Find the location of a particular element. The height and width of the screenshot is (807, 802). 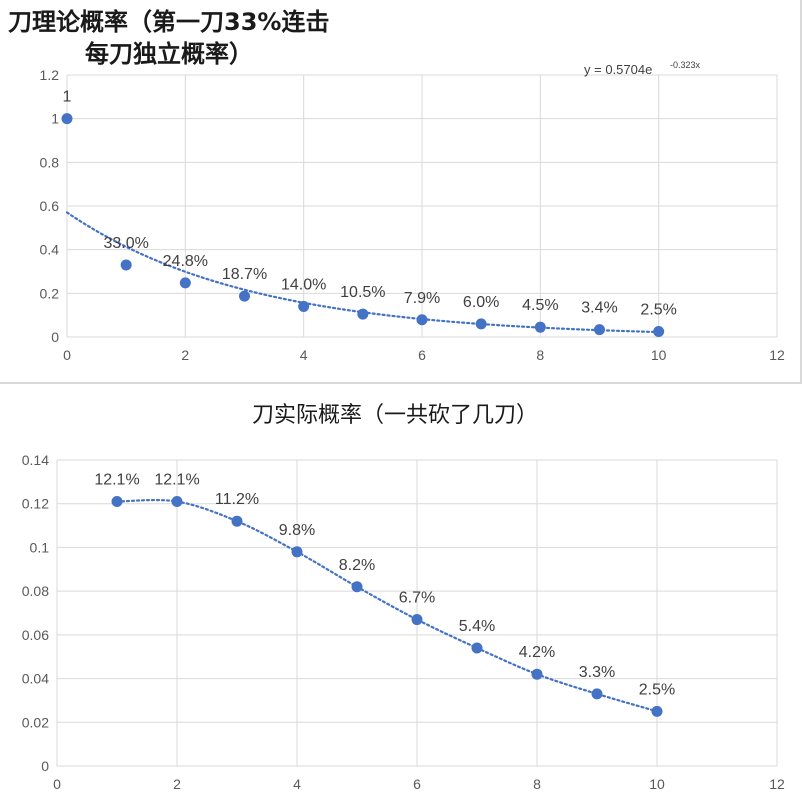

data-label: 8.2% is located at coordinates (357, 565).